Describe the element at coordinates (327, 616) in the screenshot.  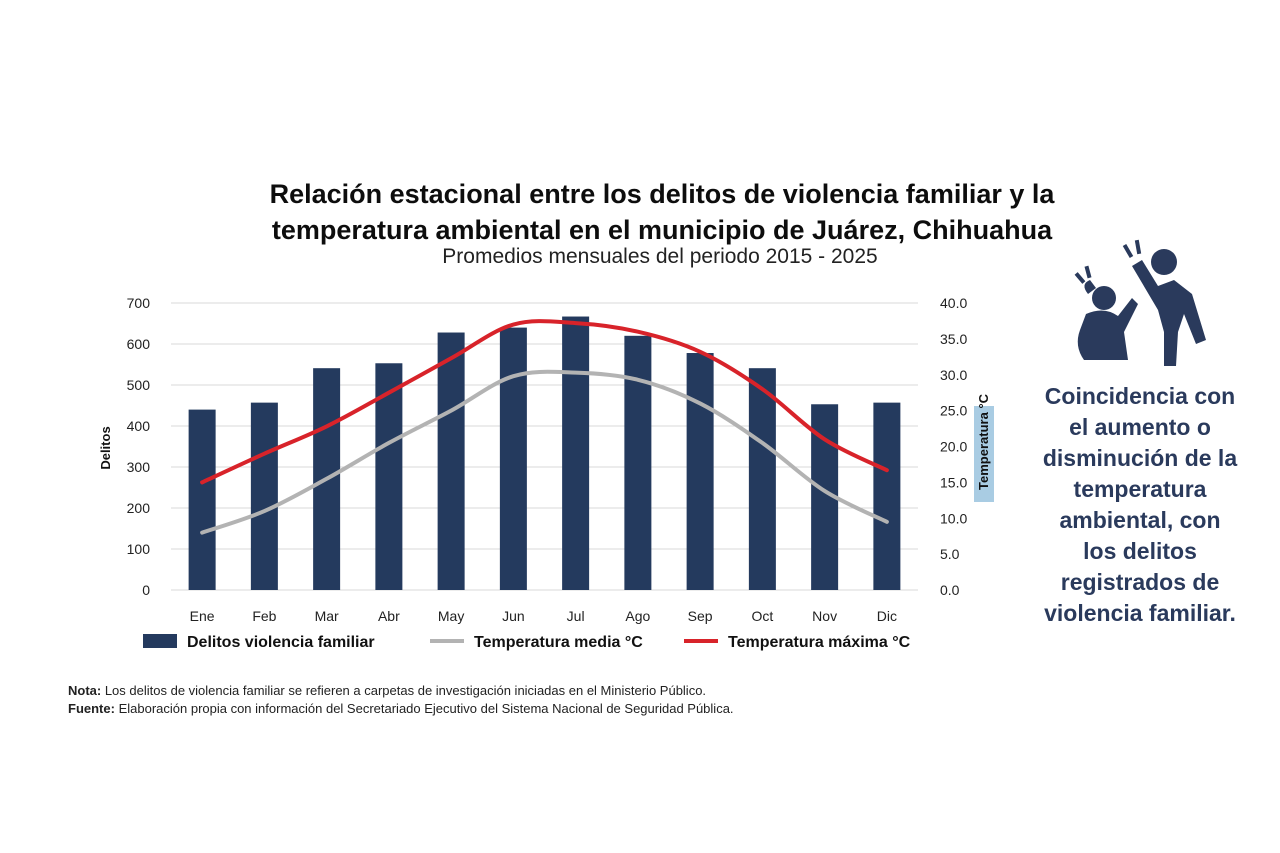
I see `x-tick-label: Mar` at that location.